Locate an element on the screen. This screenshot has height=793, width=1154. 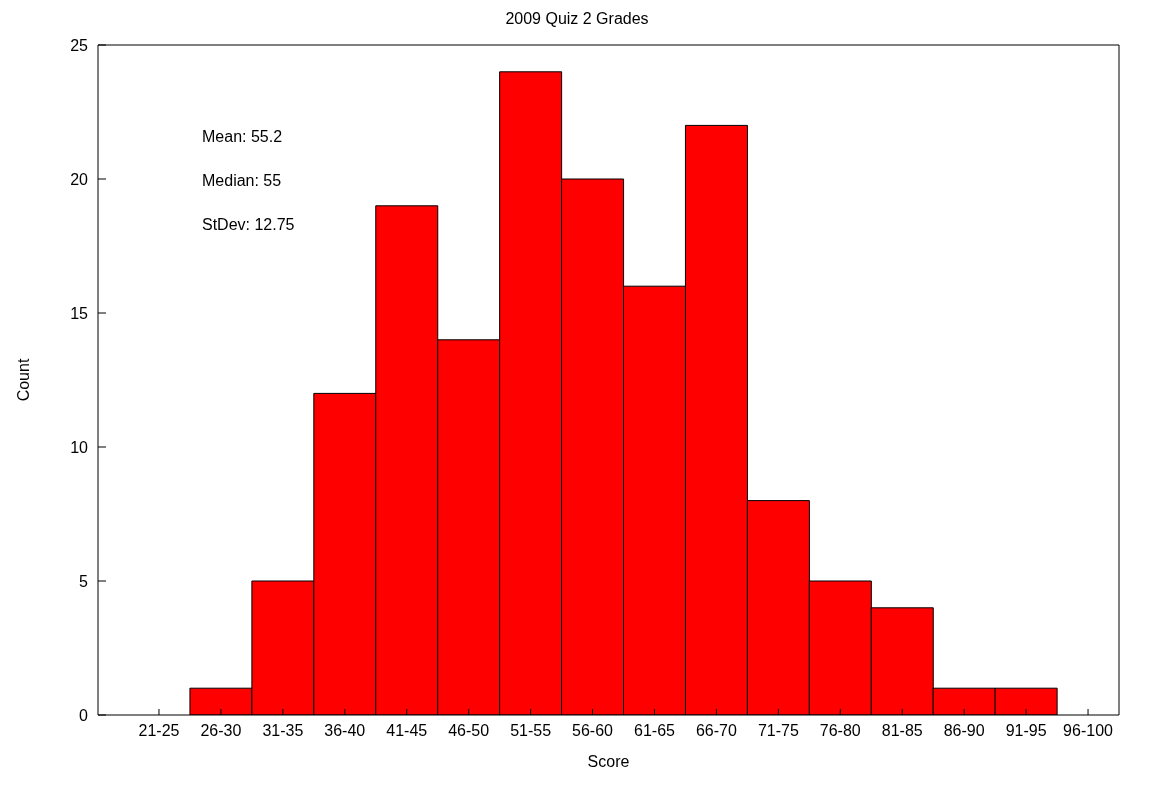
y-tick-label: 0 is located at coordinates (84, 715).